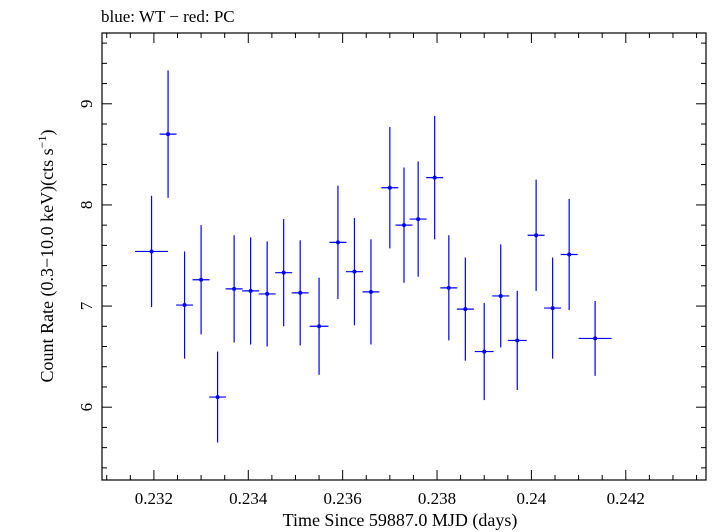 Image resolution: width=712 pixels, height=532 pixels. What do you see at coordinates (86, 205) in the screenshot?
I see `y-tick-label: 8` at bounding box center [86, 205].